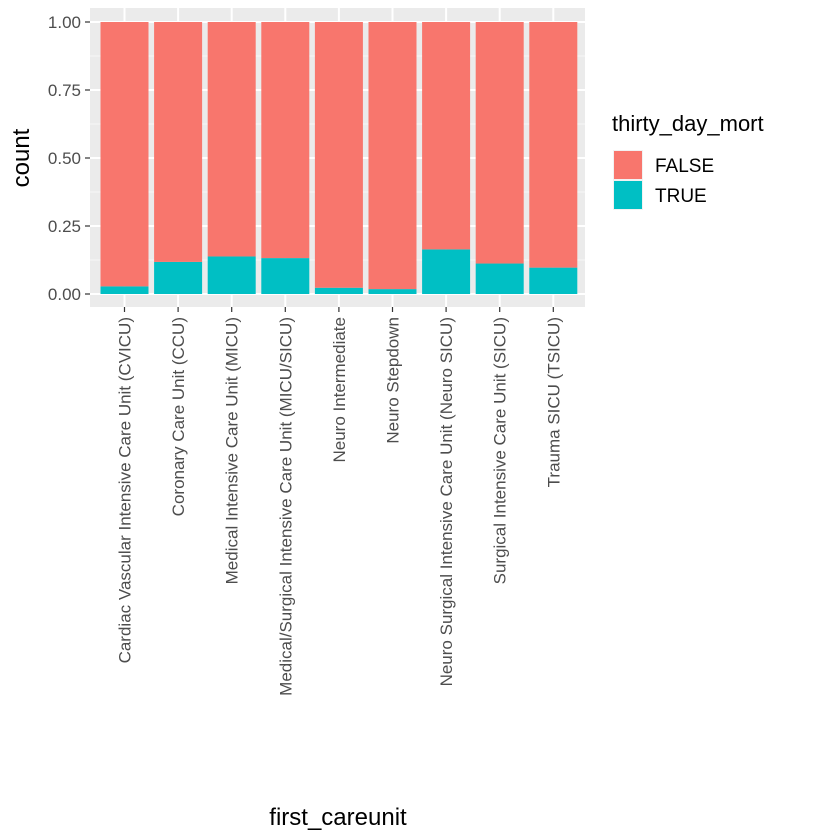 The width and height of the screenshot is (840, 840). Describe the element at coordinates (178, 416) in the screenshot. I see `x-tick-label: Coronary Care Unit (CCU)` at that location.